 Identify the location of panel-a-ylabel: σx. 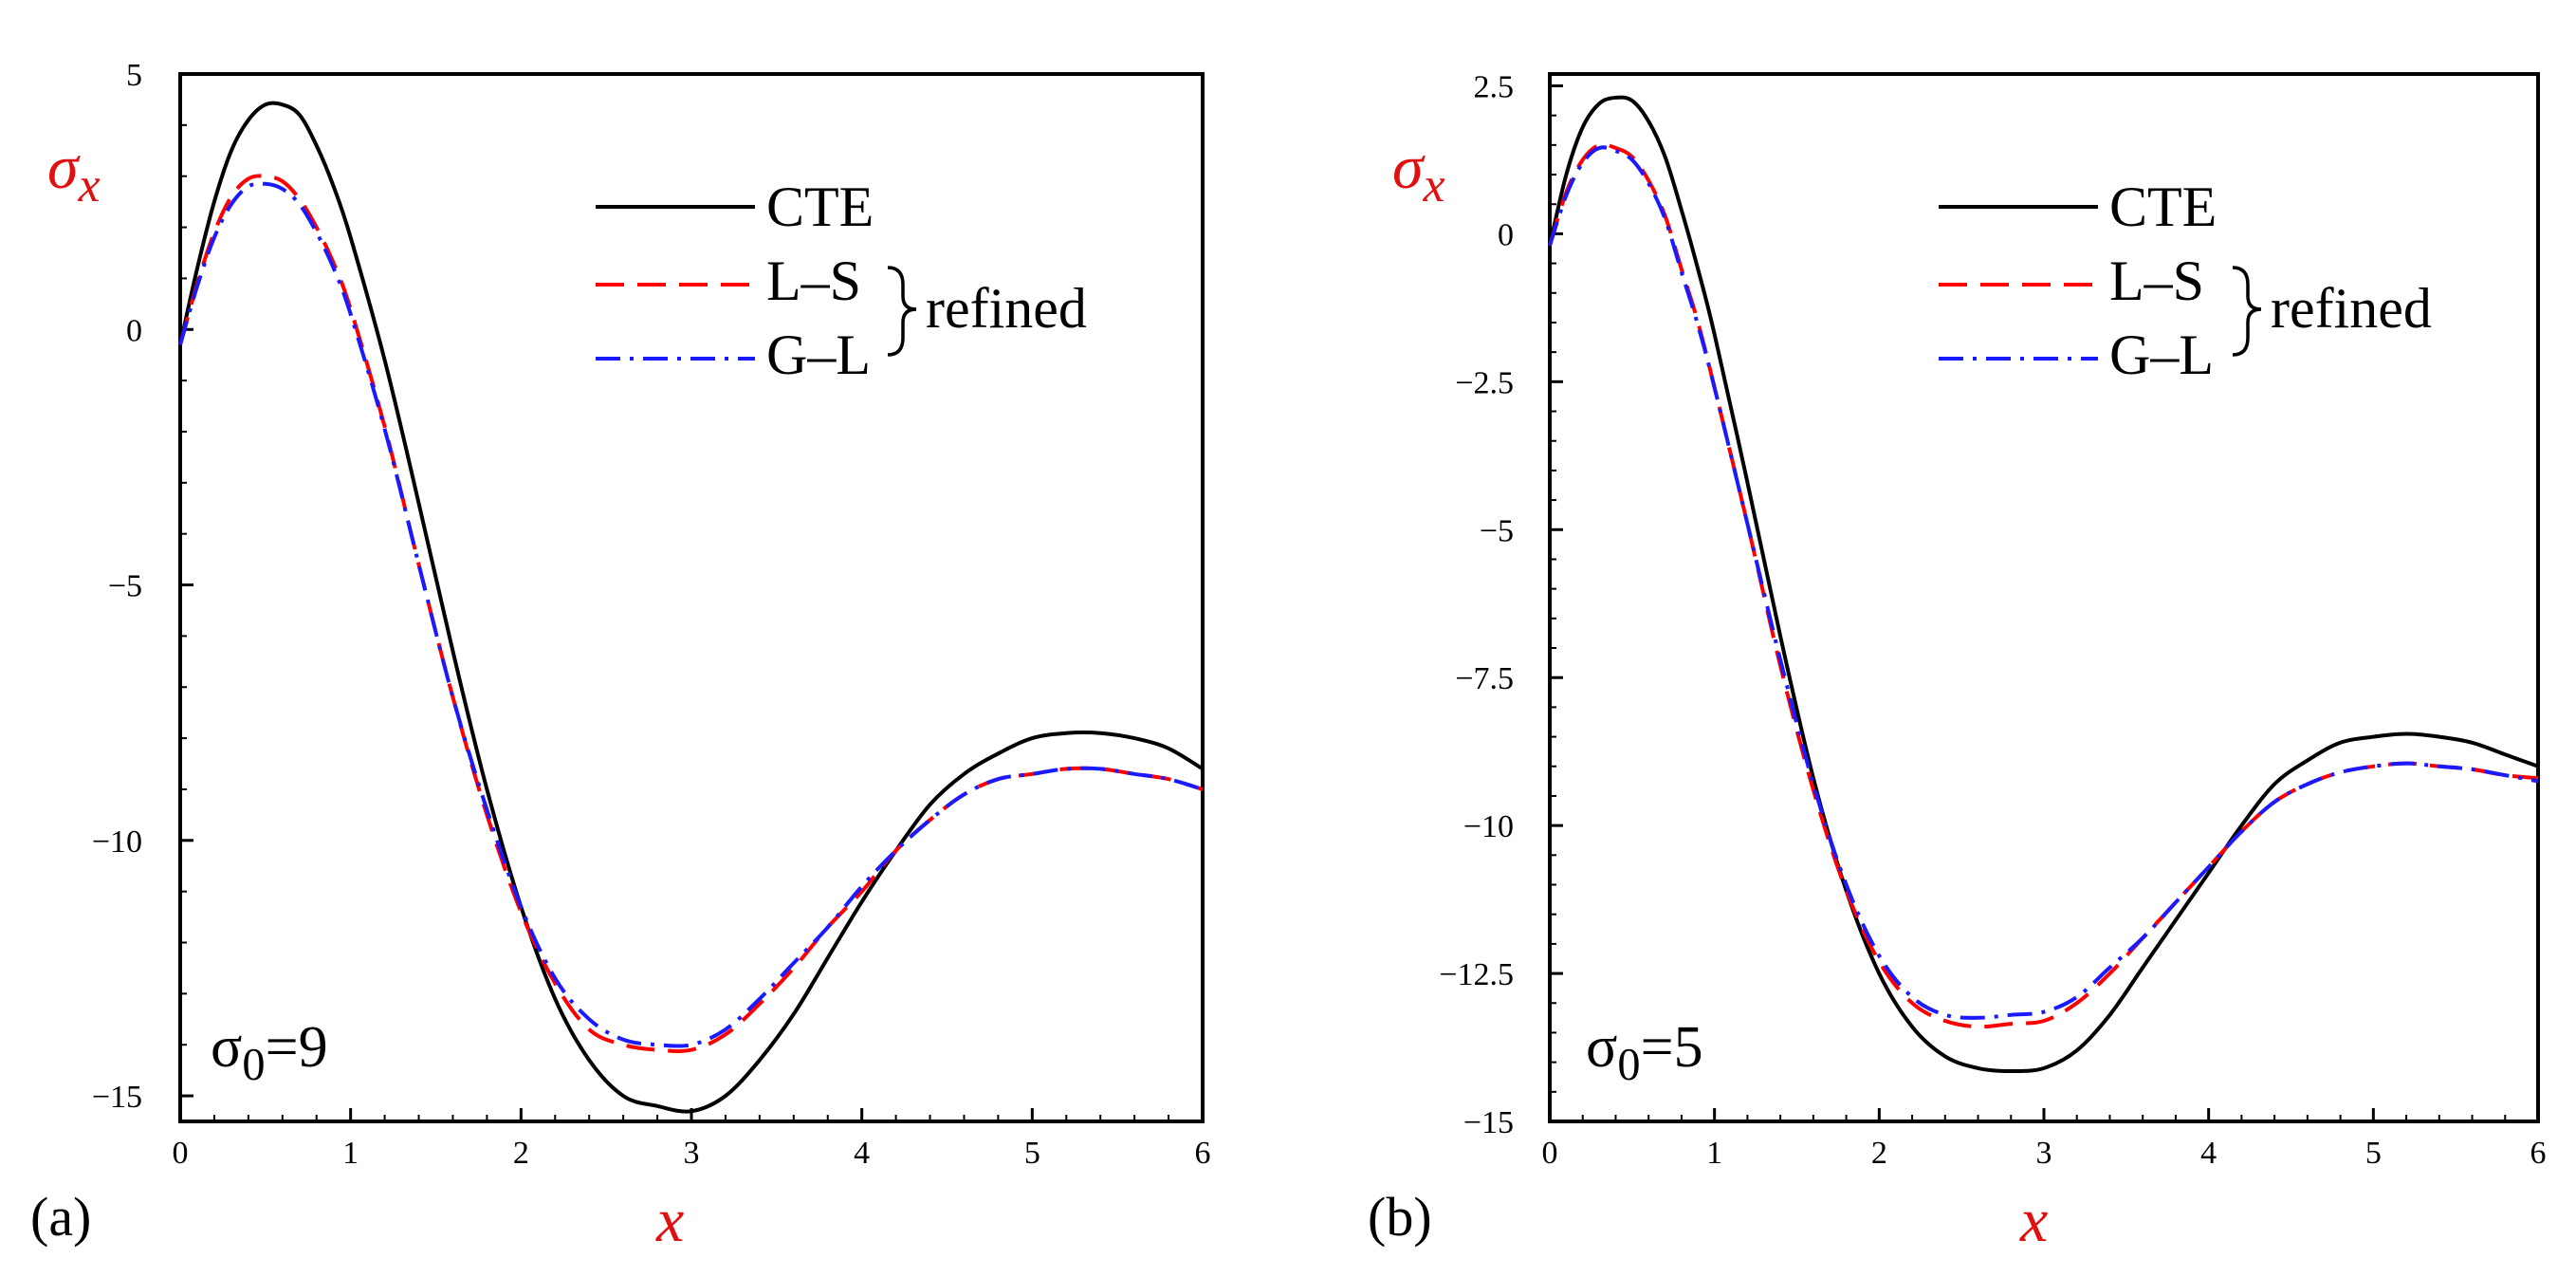
(74, 173).